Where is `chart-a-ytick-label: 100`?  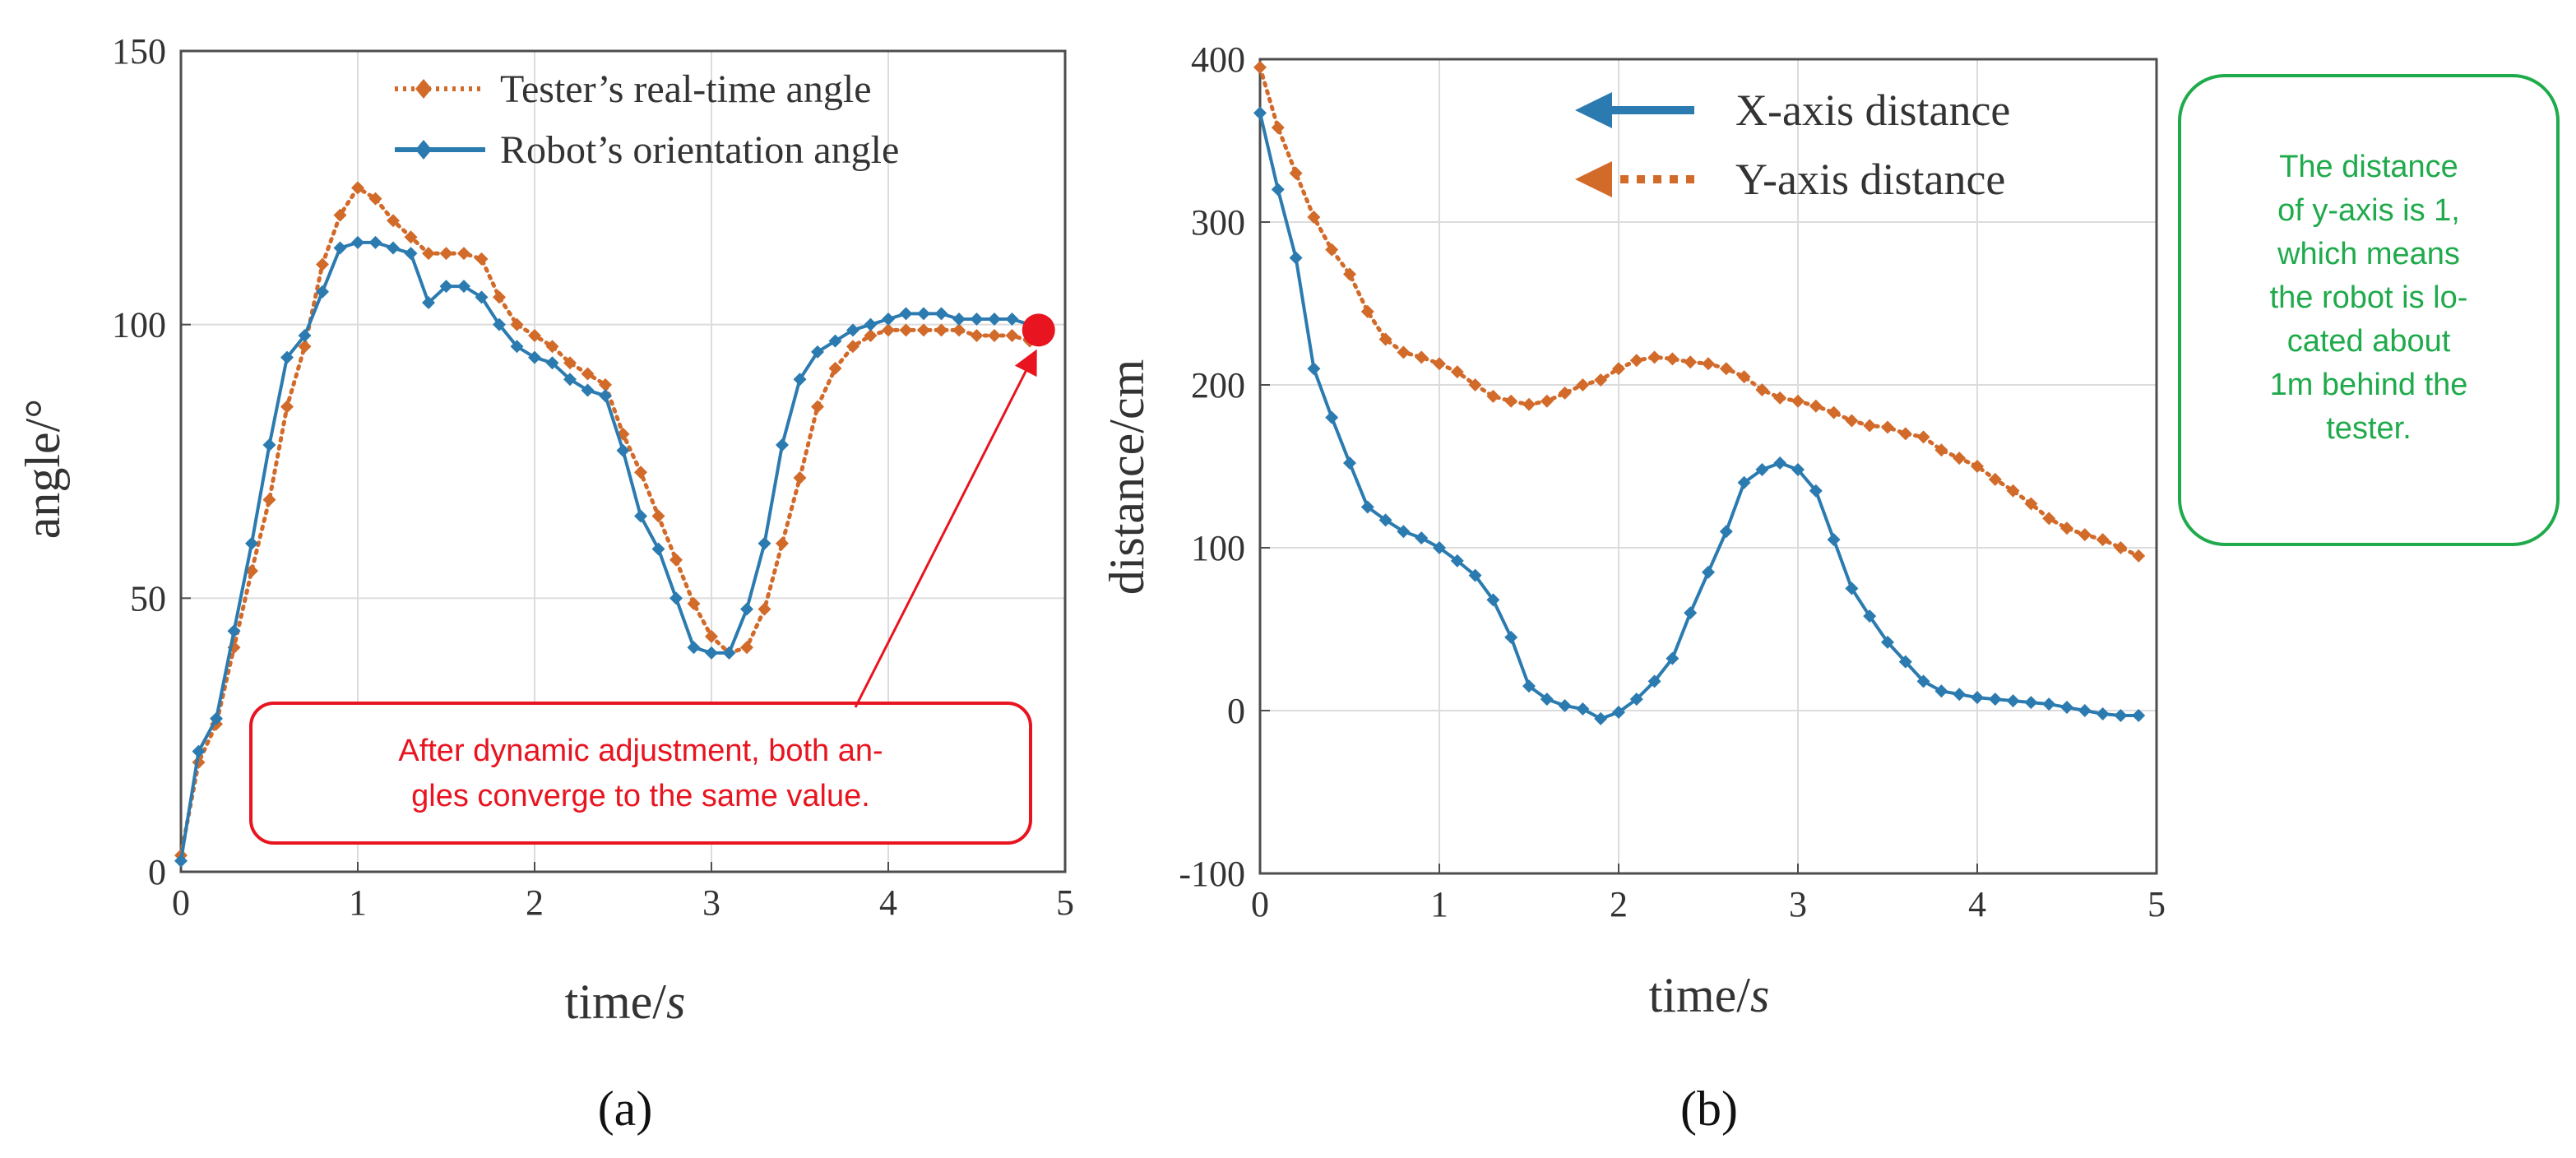 chart-a-ytick-label: 100 is located at coordinates (139, 325).